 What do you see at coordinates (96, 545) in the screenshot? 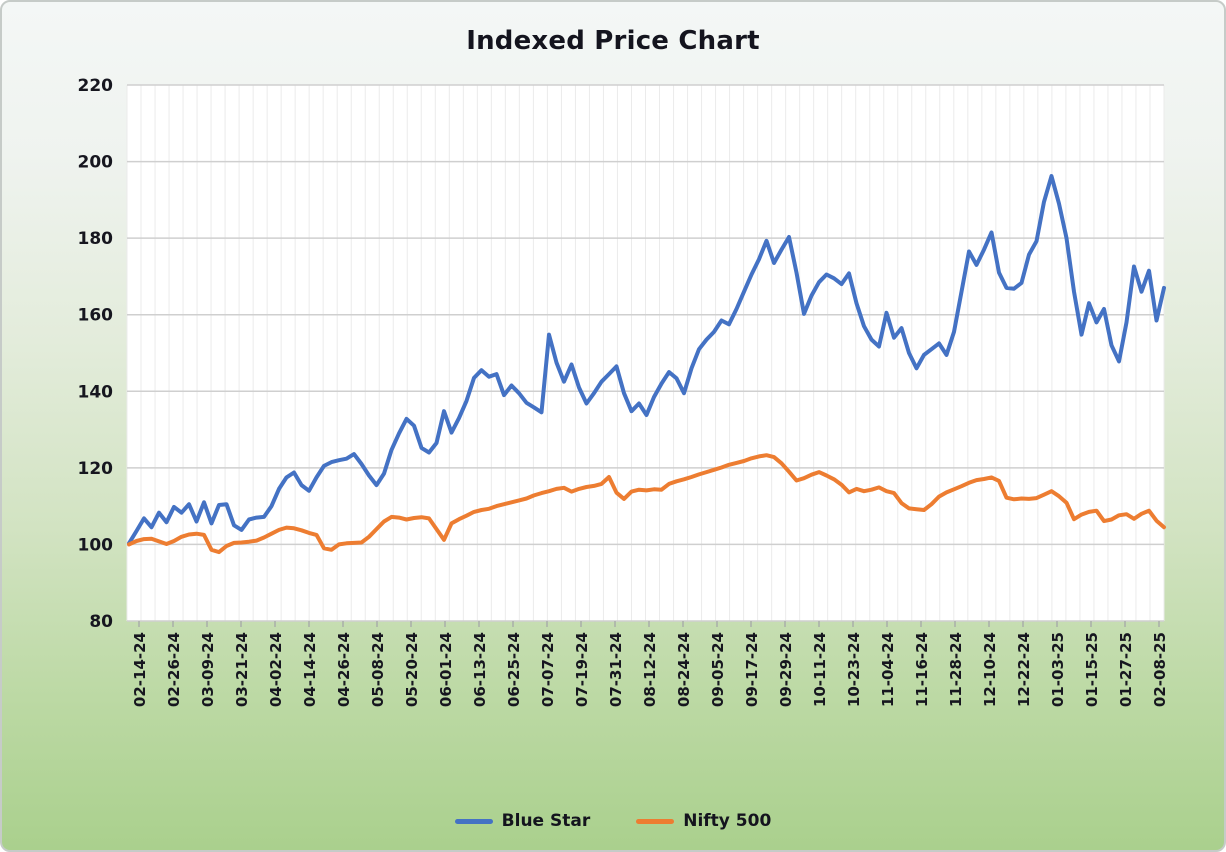
I see `y-axis-tick-label: 100` at bounding box center [96, 545].